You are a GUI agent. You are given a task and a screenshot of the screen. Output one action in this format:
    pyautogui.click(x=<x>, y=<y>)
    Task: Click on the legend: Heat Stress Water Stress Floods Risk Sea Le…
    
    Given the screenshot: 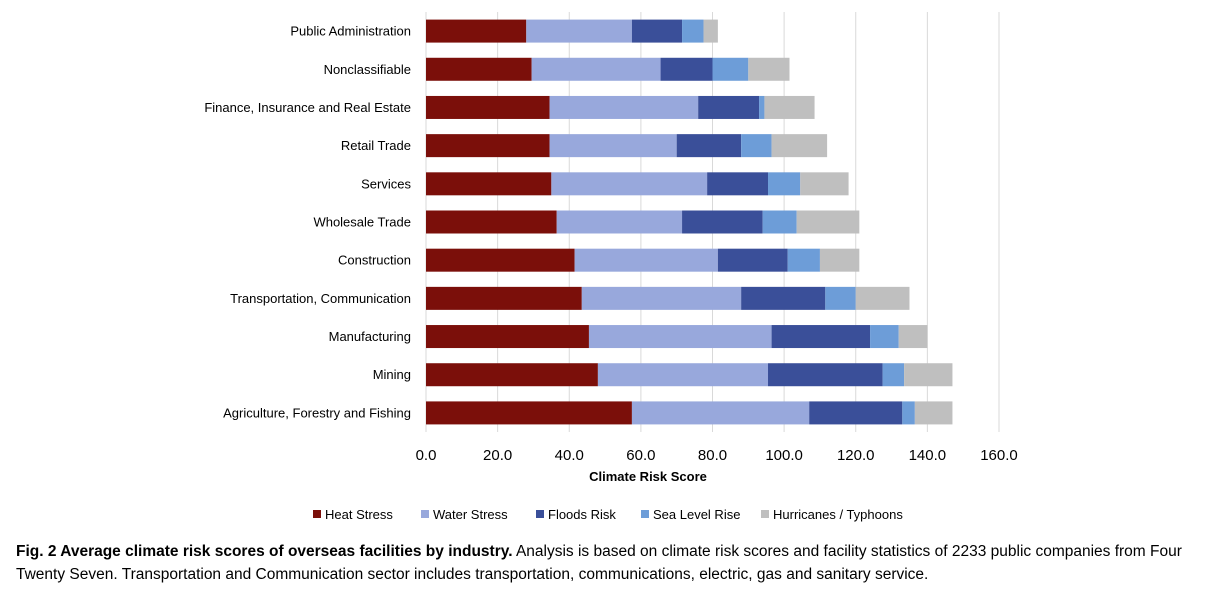 What is the action you would take?
    pyautogui.click(x=608, y=514)
    